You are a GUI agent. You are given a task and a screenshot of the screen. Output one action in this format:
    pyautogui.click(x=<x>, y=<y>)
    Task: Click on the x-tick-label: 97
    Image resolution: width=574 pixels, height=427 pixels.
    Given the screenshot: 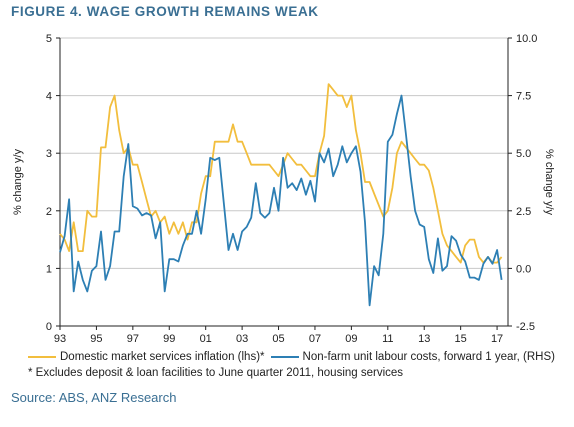 What is the action you would take?
    pyautogui.click(x=133, y=339)
    